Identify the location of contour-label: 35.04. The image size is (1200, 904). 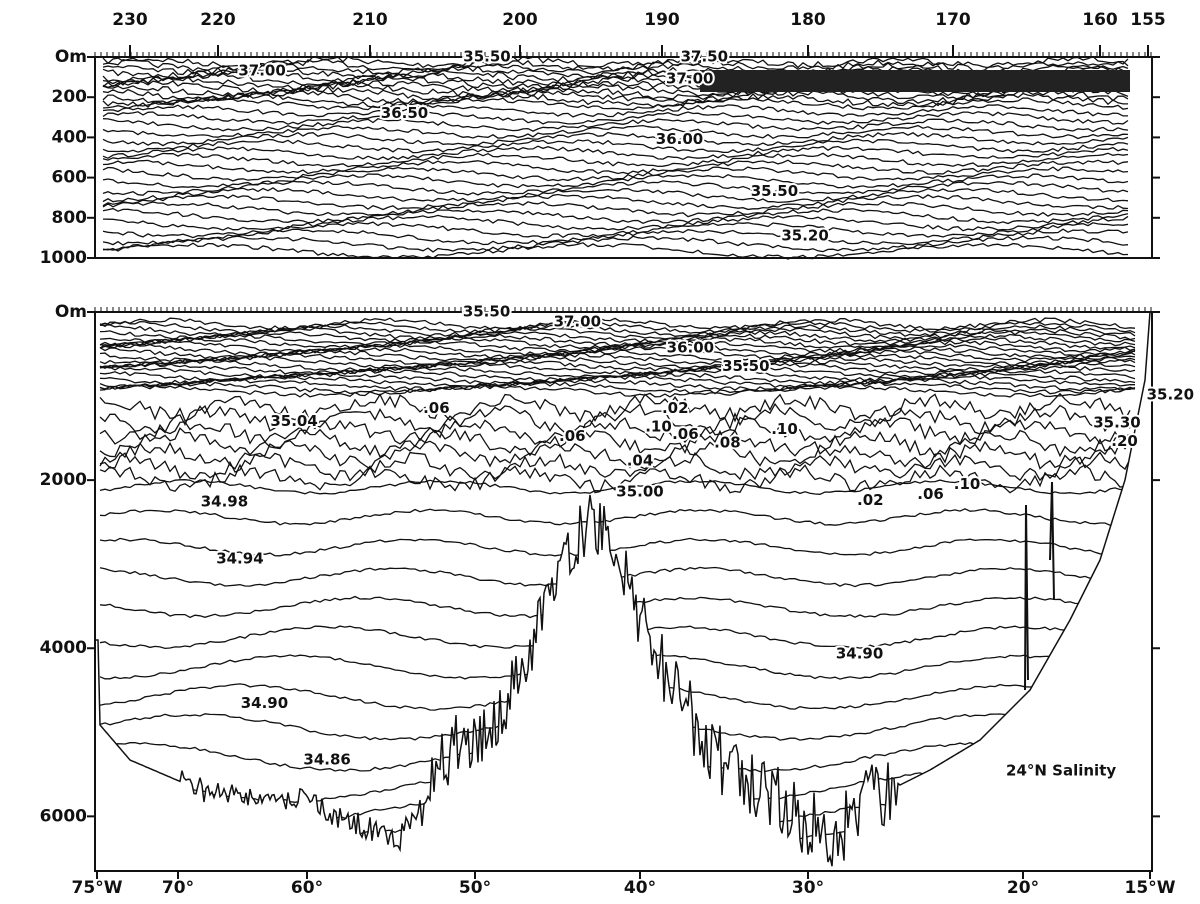
(293, 421).